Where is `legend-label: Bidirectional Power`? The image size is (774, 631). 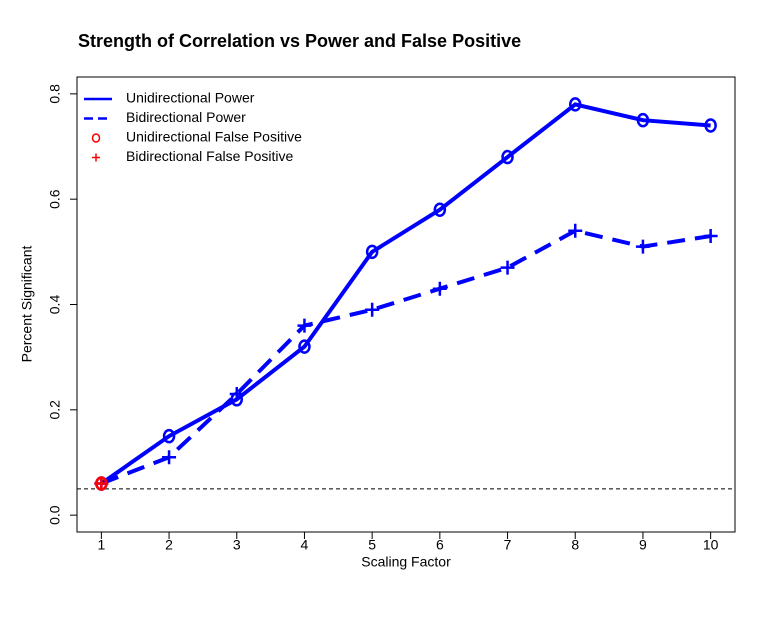 legend-label: Bidirectional Power is located at coordinates (186, 117).